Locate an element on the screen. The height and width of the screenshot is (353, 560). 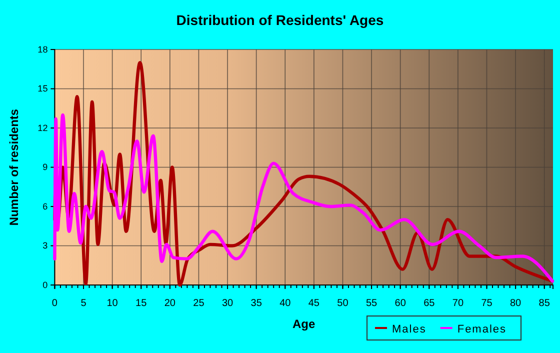
x-tick-label: 75 is located at coordinates (487, 303).